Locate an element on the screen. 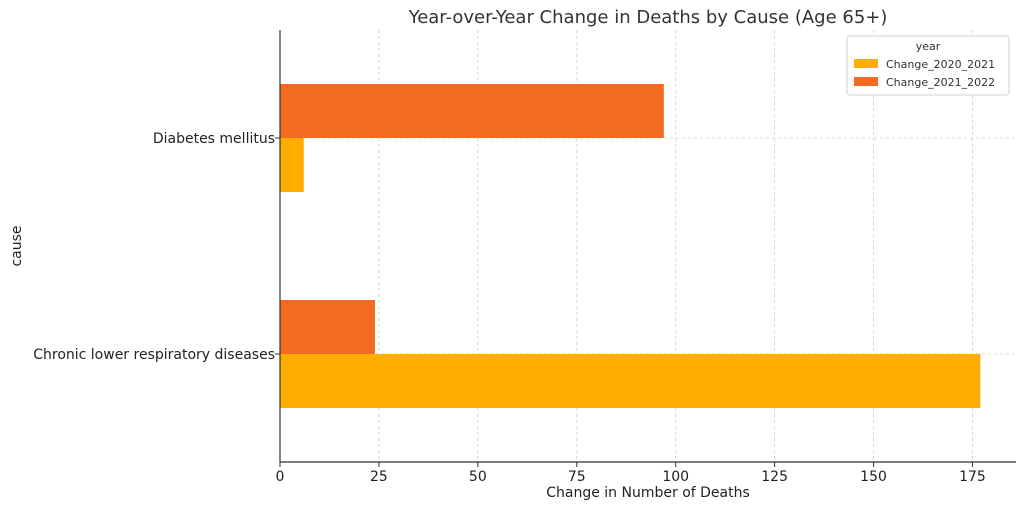  x-tick-label: 0 is located at coordinates (280, 477).